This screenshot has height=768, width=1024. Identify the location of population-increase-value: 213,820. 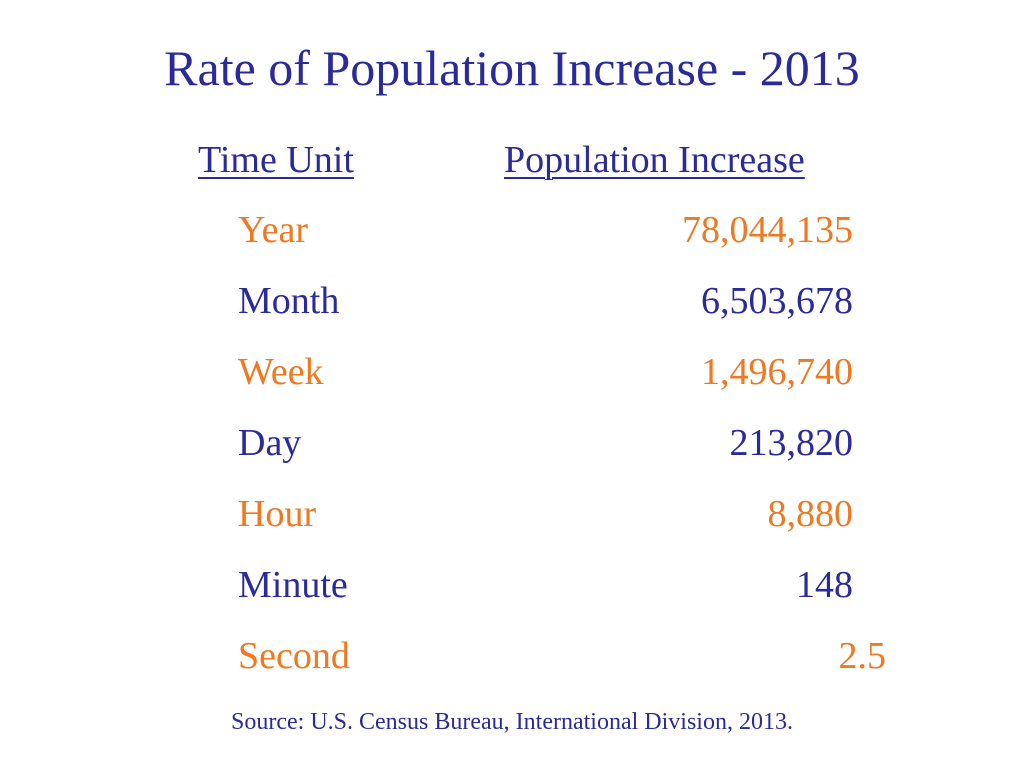
(791, 443).